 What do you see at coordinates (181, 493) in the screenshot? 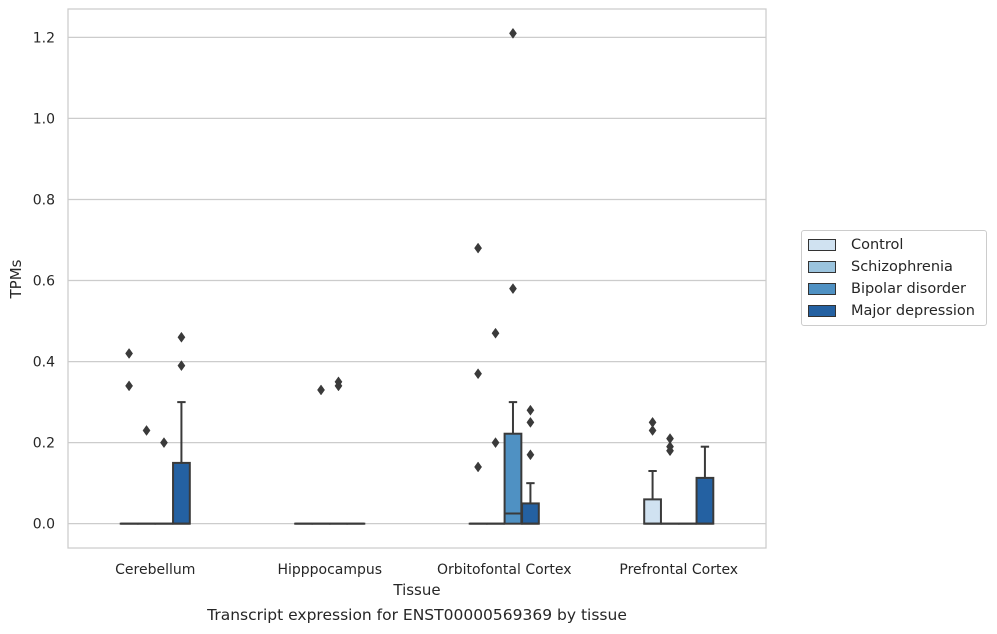
I see `box-body-major-depression-cerebellum` at bounding box center [181, 493].